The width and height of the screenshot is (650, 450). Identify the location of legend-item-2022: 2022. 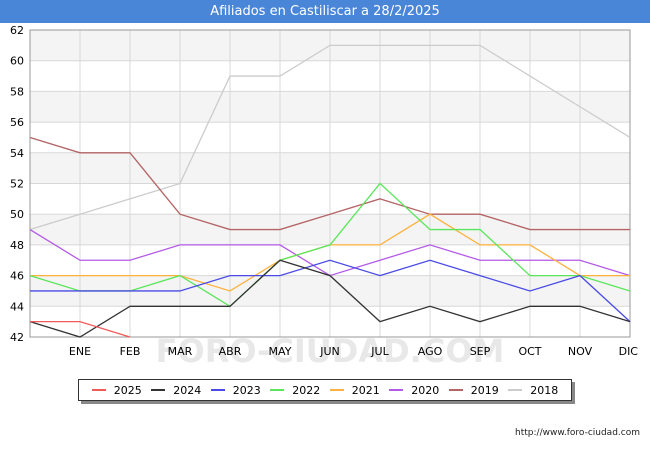
(295, 390).